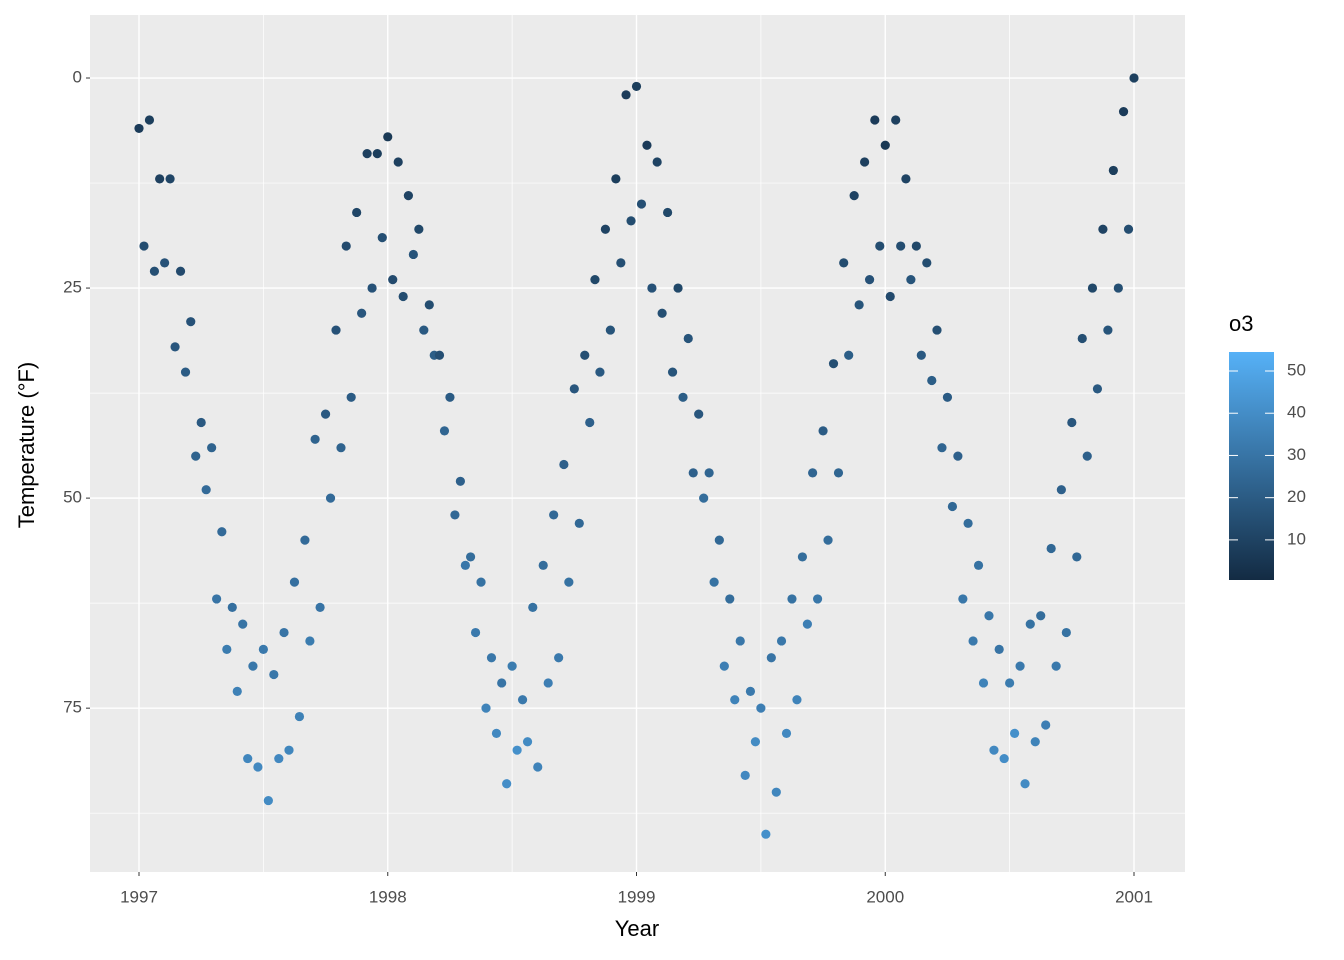 This screenshot has height=960, width=1344. What do you see at coordinates (1241, 323) in the screenshot?
I see `legend-title: o3` at bounding box center [1241, 323].